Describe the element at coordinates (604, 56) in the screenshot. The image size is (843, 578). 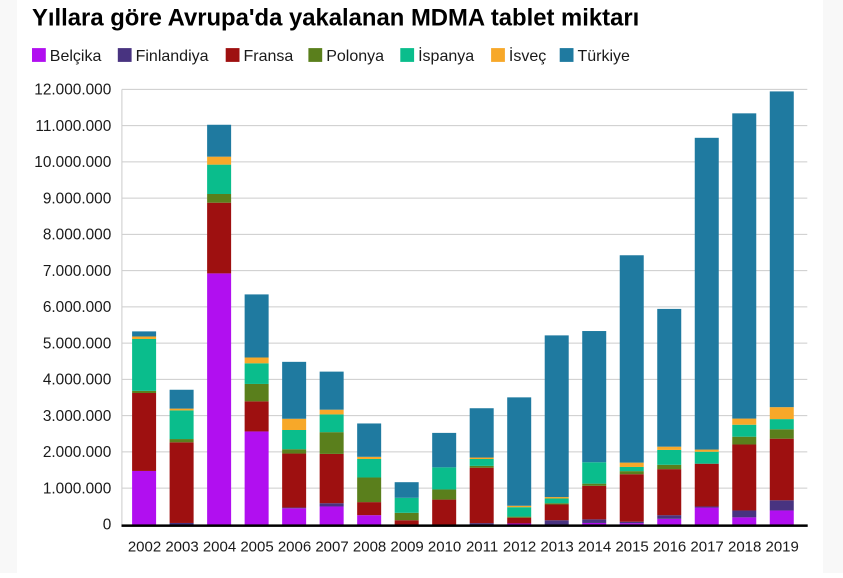
I see `svg-text: Türkiye` at that location.